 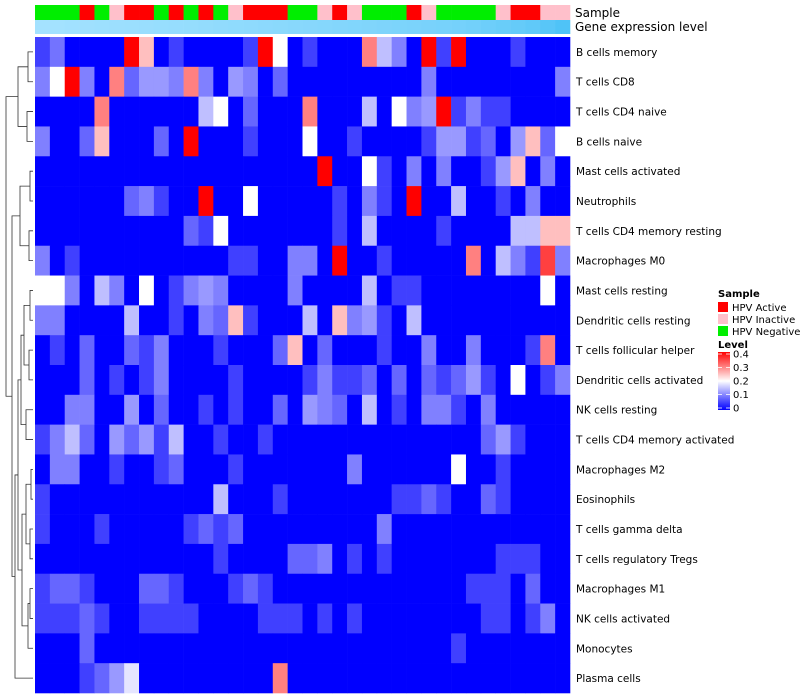 I want to click on level-tick-label: 0.1, so click(x=741, y=395).